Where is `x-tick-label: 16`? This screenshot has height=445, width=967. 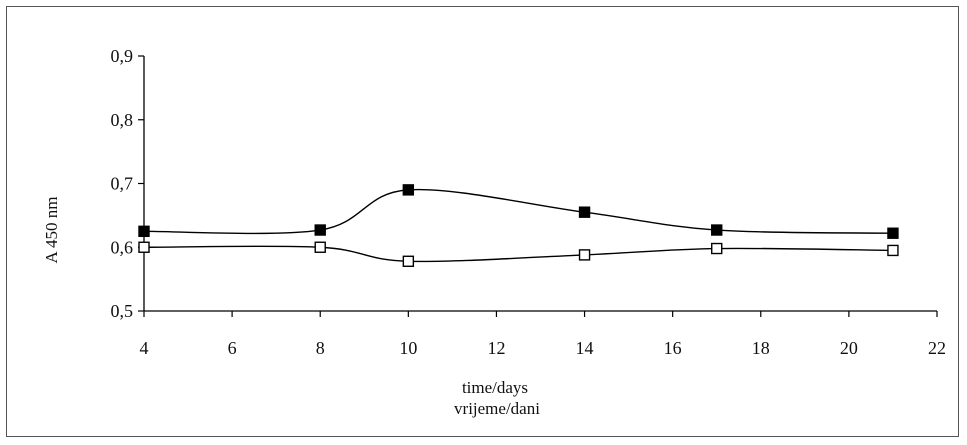 x-tick-label: 16 is located at coordinates (673, 348).